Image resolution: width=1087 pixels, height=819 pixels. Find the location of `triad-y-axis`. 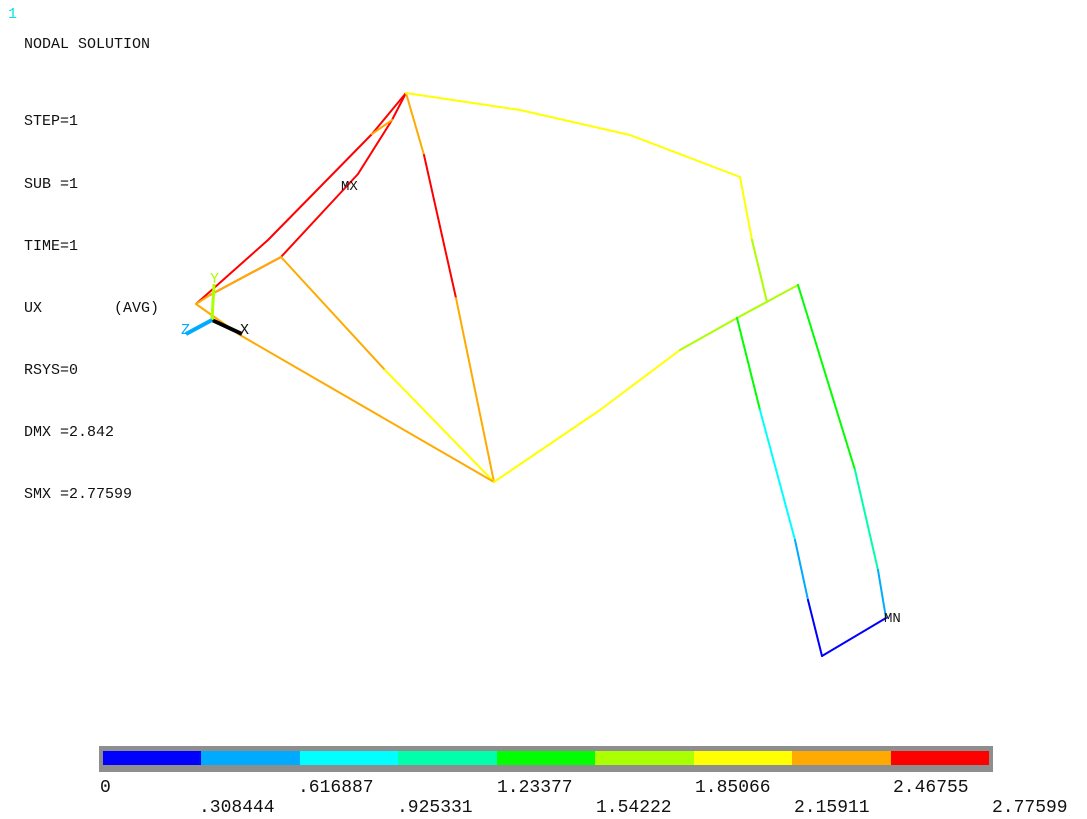

triad-y-axis is located at coordinates (213, 302).